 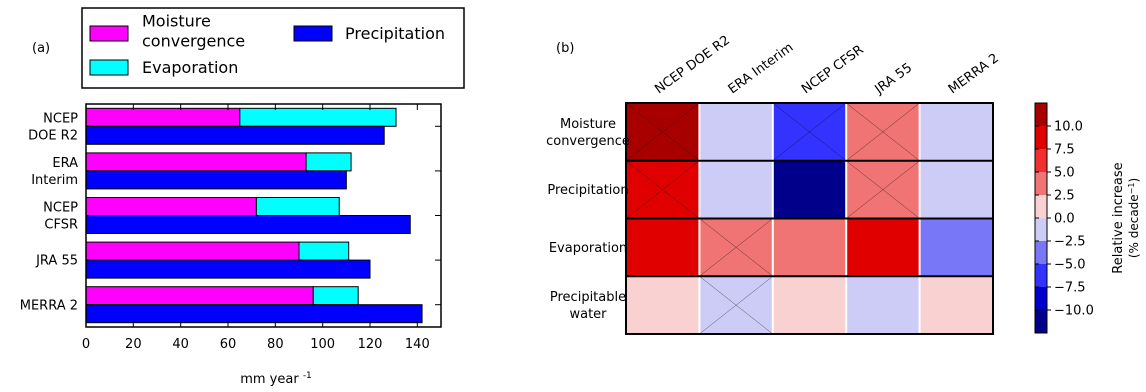 I want to click on x-tick-label: 120, so click(x=370, y=344).